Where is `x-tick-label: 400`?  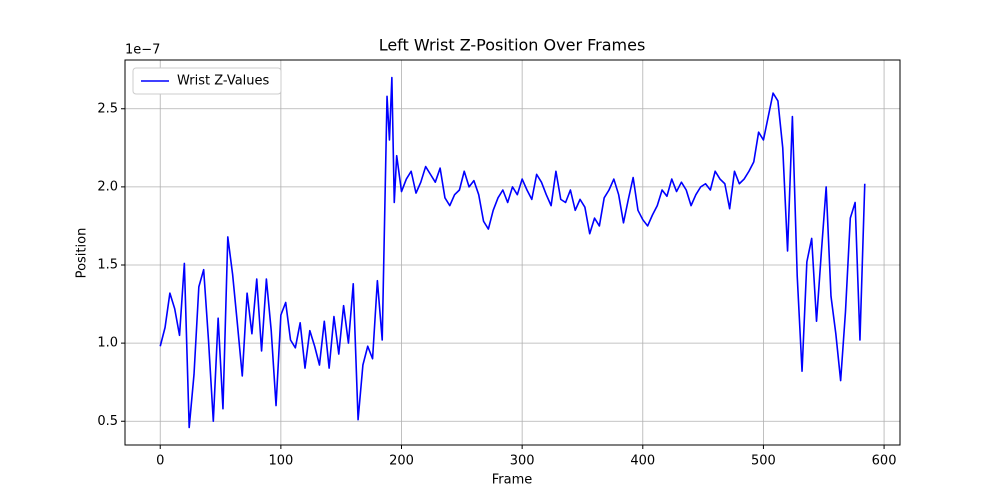
x-tick-label: 400 is located at coordinates (642, 461).